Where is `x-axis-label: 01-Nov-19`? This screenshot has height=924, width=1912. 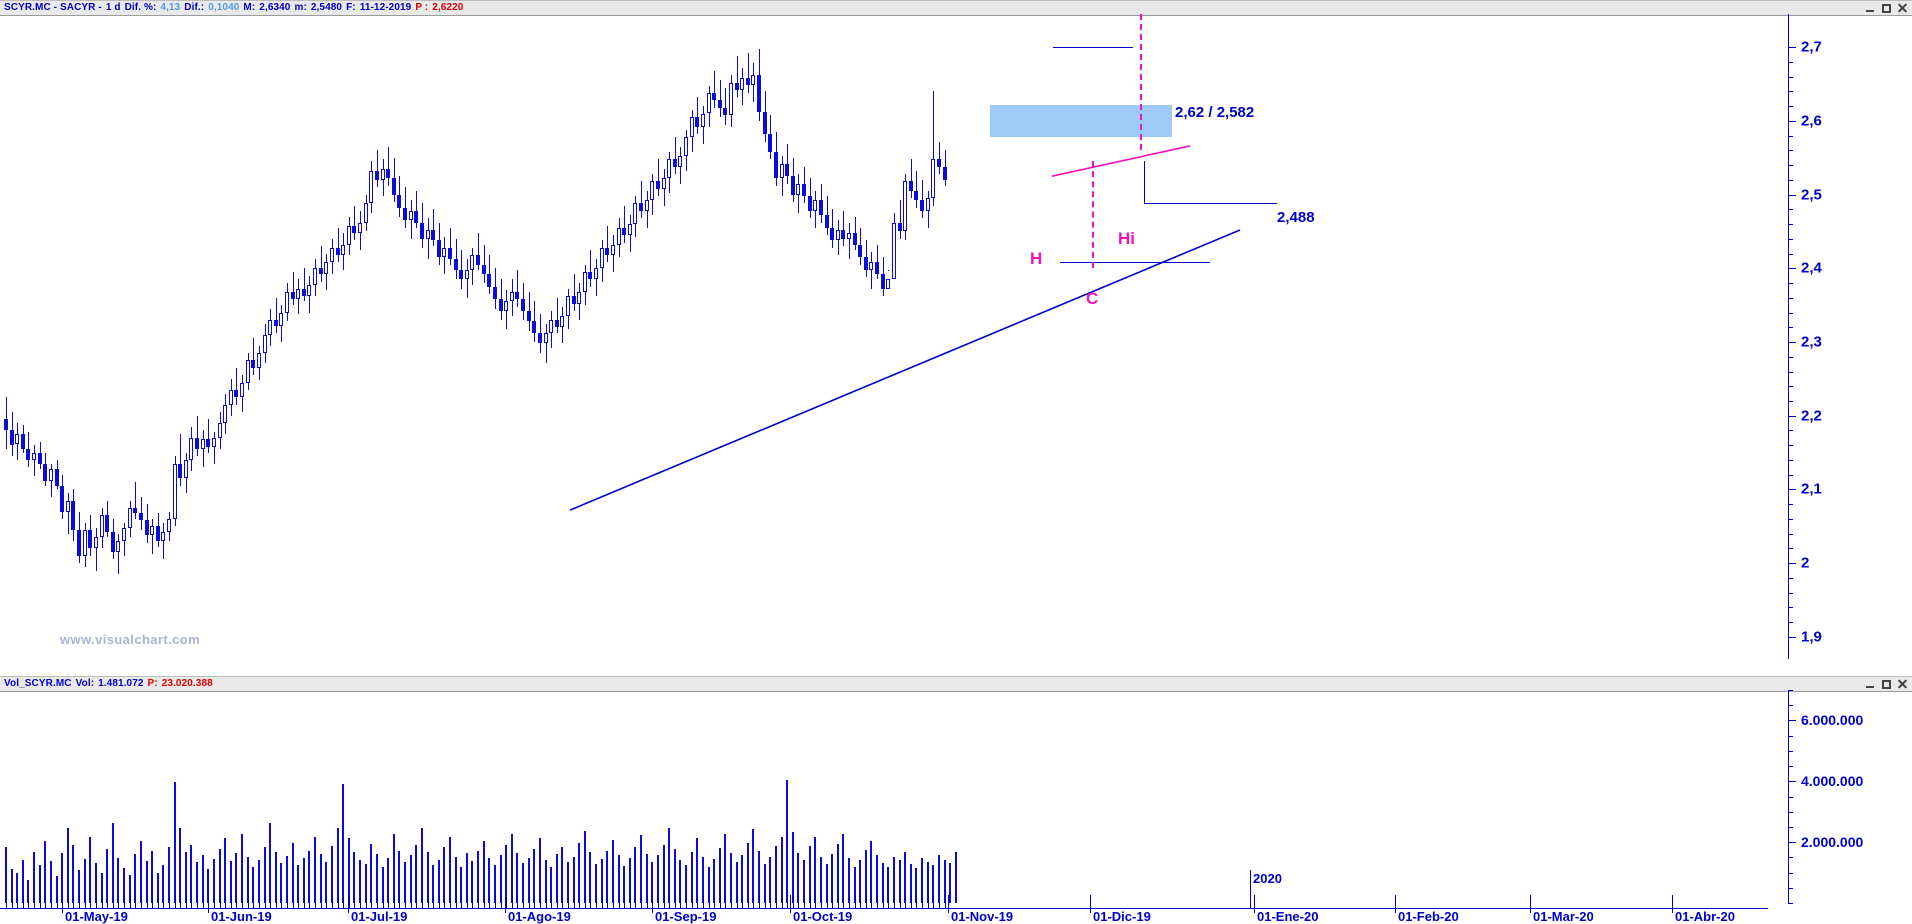
x-axis-label: 01-Nov-19 is located at coordinates (982, 916).